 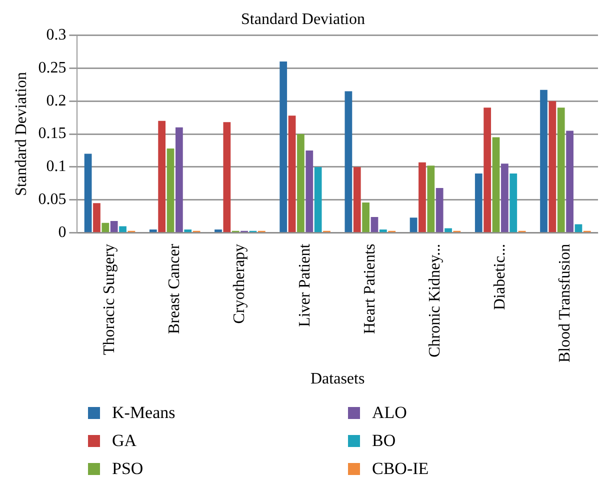 I want to click on x-tick-label: Liver Patient, so click(x=305, y=285).